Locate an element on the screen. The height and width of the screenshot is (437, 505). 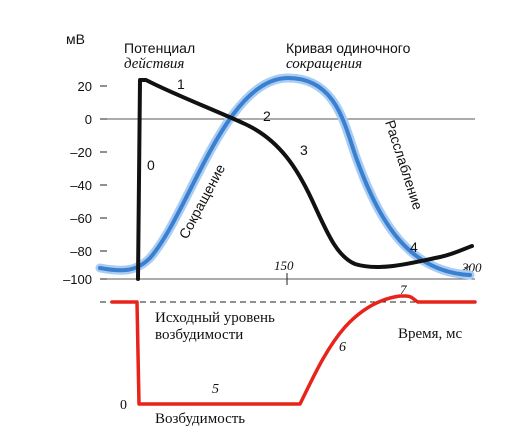
phase-label-2: 2 is located at coordinates (267, 116).